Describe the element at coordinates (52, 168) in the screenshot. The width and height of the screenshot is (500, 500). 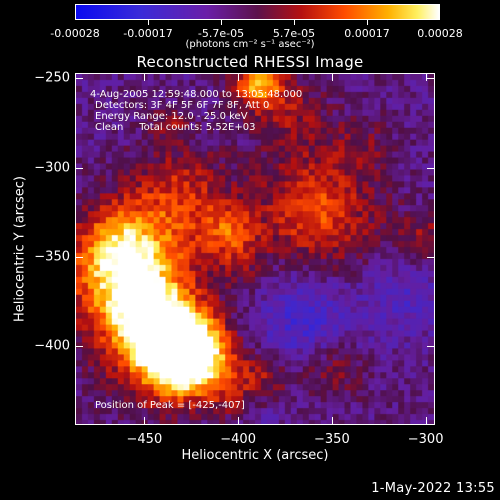
I see `y-tick-label: −300` at that location.